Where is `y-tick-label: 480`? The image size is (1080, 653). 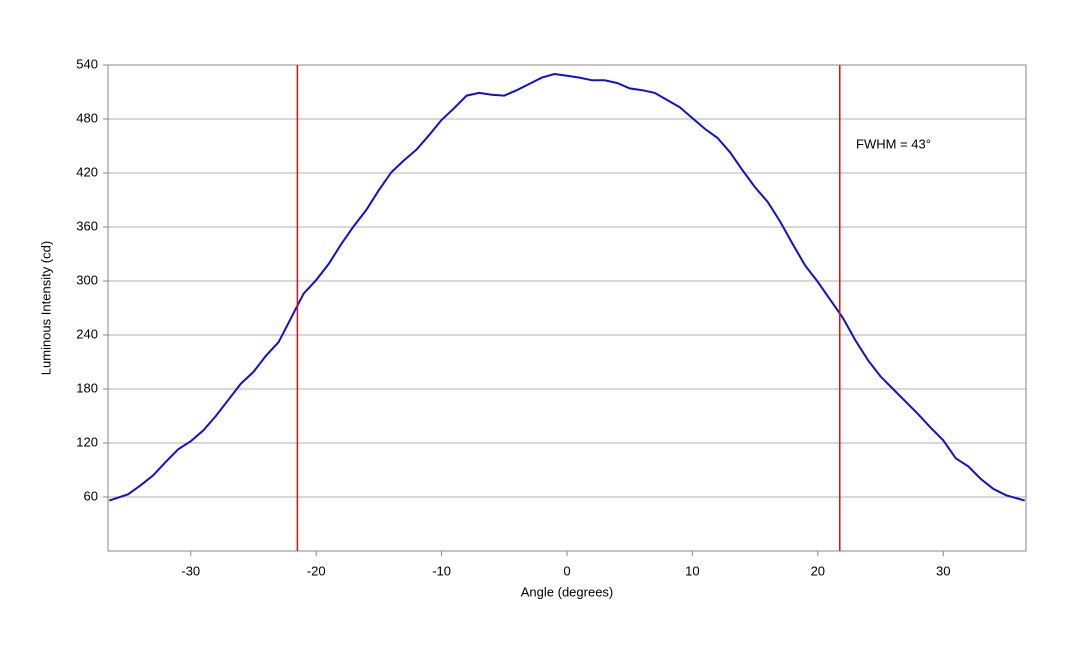 y-tick-label: 480 is located at coordinates (87, 117).